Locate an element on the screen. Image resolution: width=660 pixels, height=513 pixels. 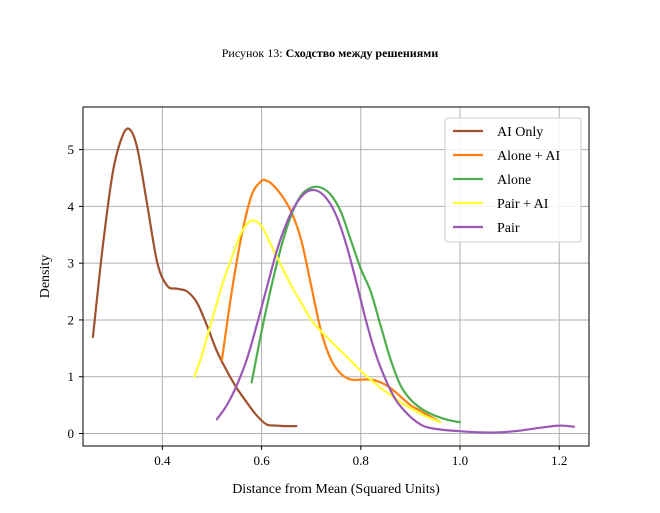
x-tick-label: 0.8 is located at coordinates (361, 460).